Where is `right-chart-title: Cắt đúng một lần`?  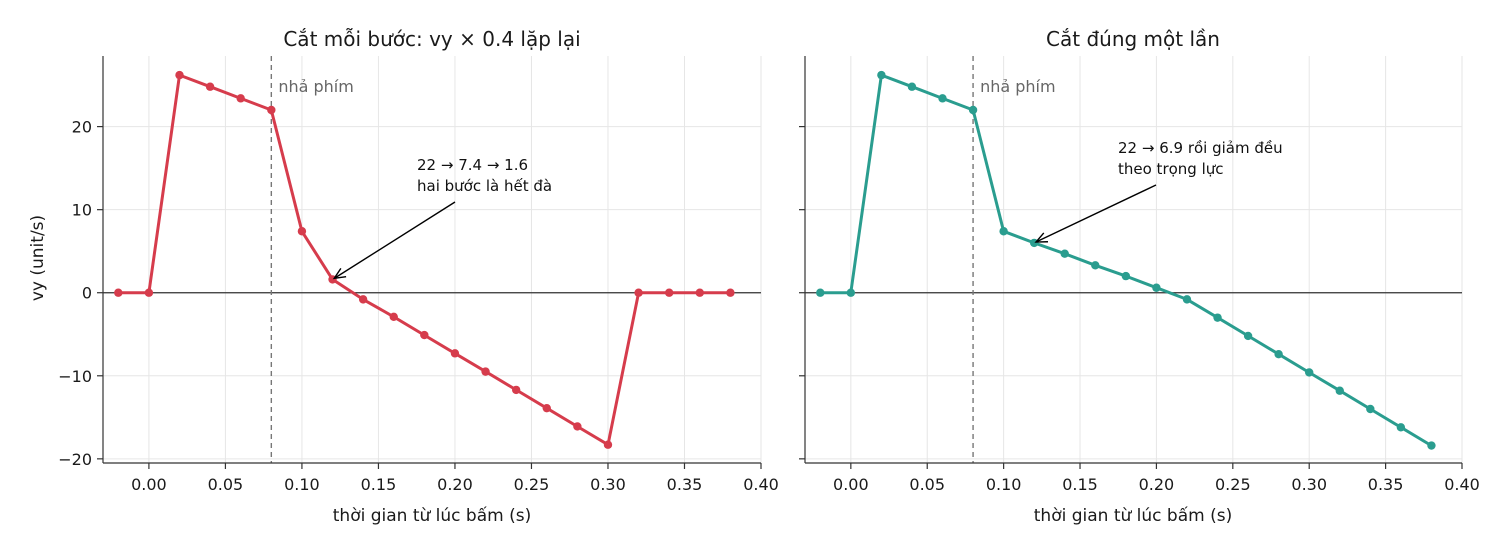 right-chart-title: Cắt đúng một lần is located at coordinates (1133, 39).